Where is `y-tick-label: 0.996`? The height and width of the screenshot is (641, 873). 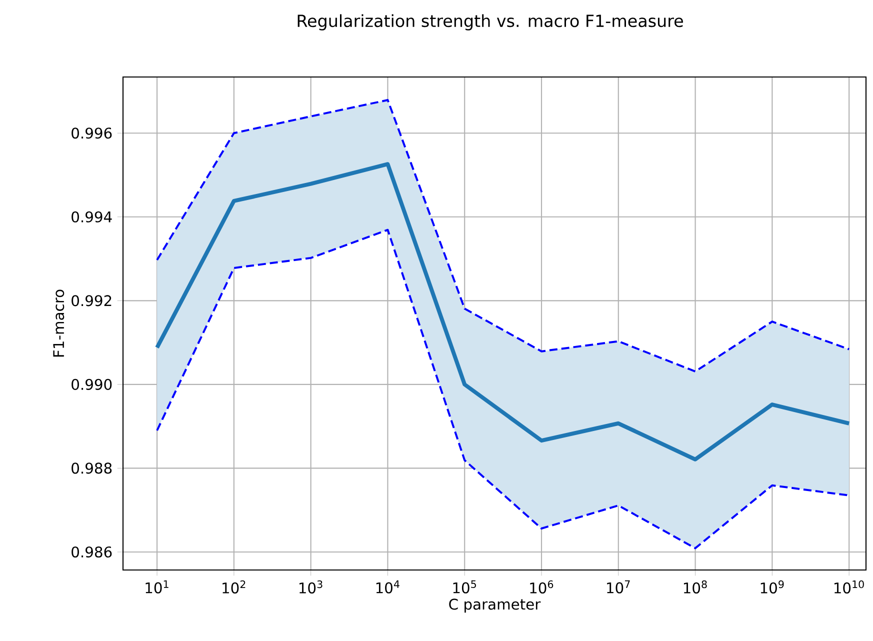
y-tick-label: 0.996 is located at coordinates (92, 133).